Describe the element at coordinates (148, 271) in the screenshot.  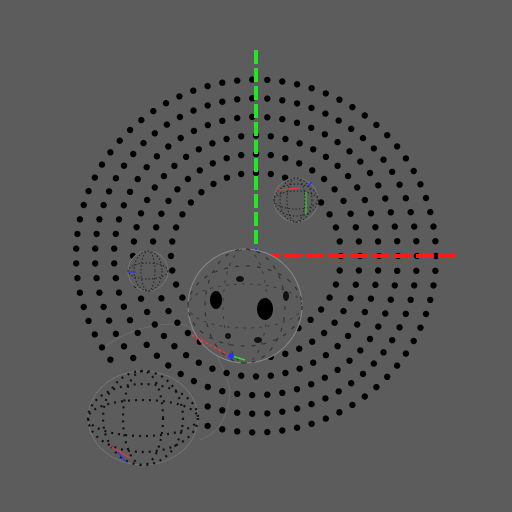
I see `left-small-sphere` at that location.